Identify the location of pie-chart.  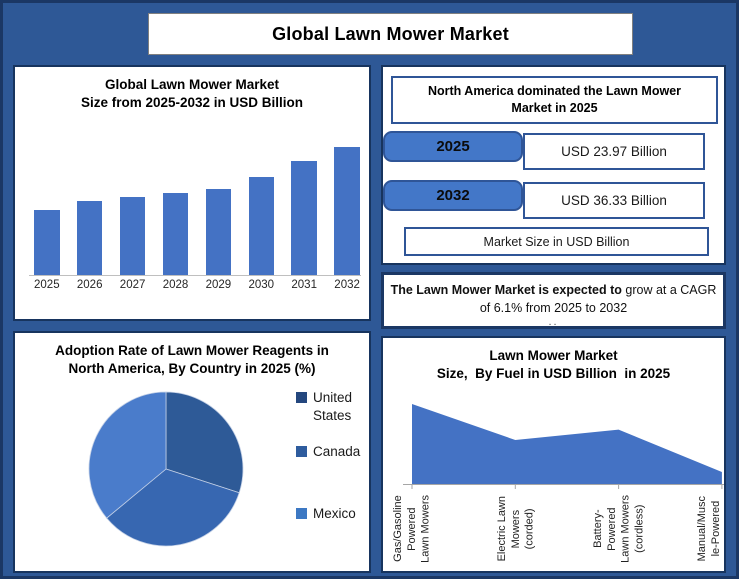
(166, 469).